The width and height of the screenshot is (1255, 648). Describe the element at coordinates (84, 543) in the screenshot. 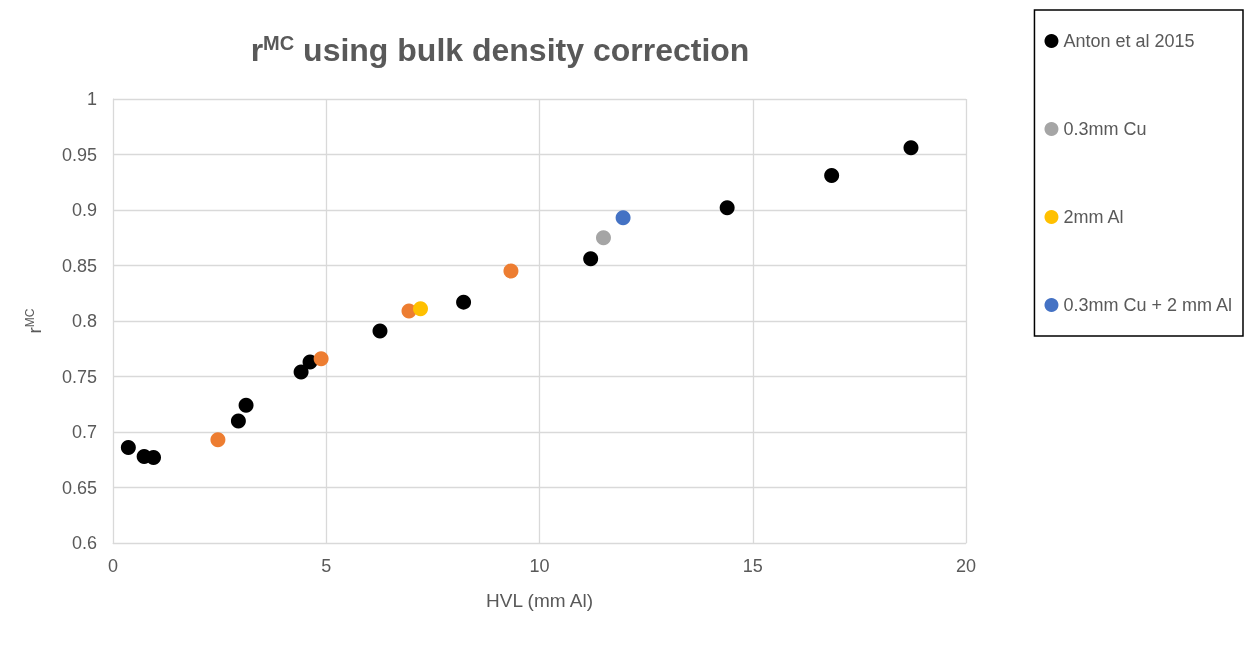

I see `y-tick-label: 0.6` at that location.